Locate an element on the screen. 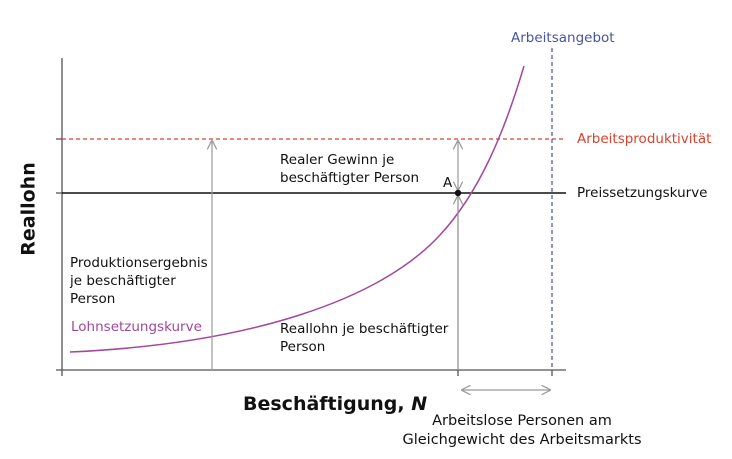 The image size is (732, 459). real-profit-annotation: Realer Gewinn je beschäftigter Person is located at coordinates (350, 169).